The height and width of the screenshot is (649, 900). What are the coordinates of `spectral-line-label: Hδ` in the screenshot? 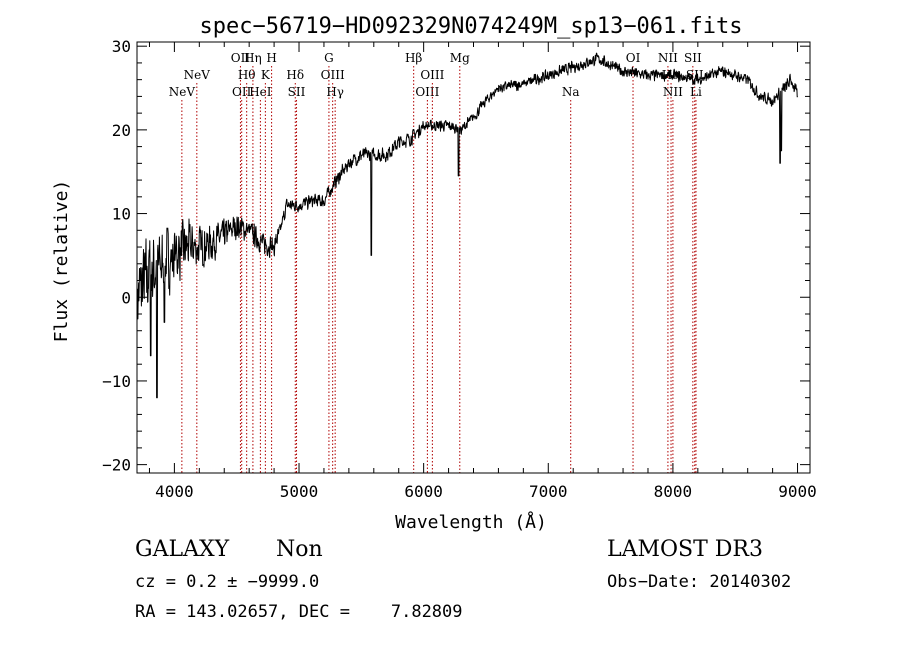 It's located at (295, 75).